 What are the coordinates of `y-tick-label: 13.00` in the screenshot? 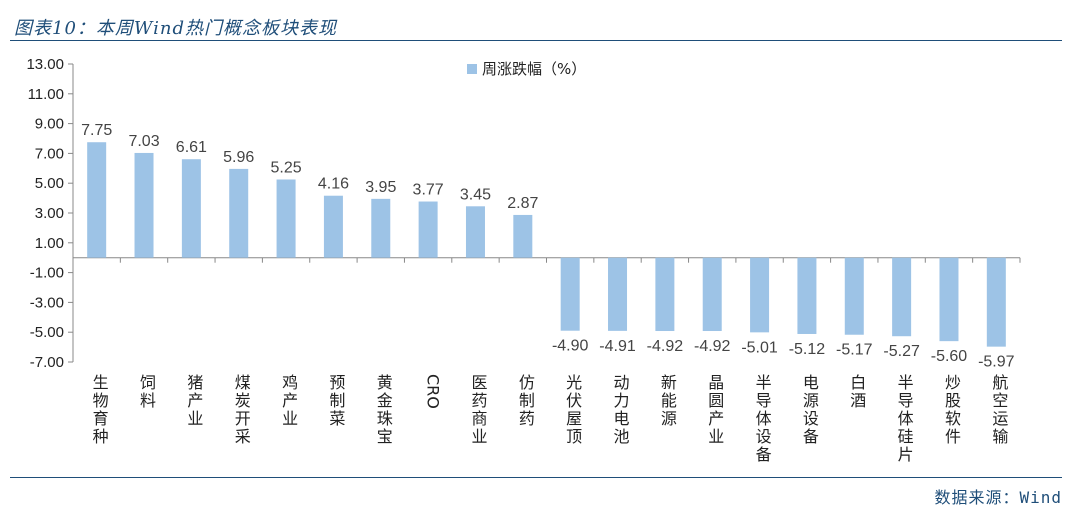 It's located at (45, 64).